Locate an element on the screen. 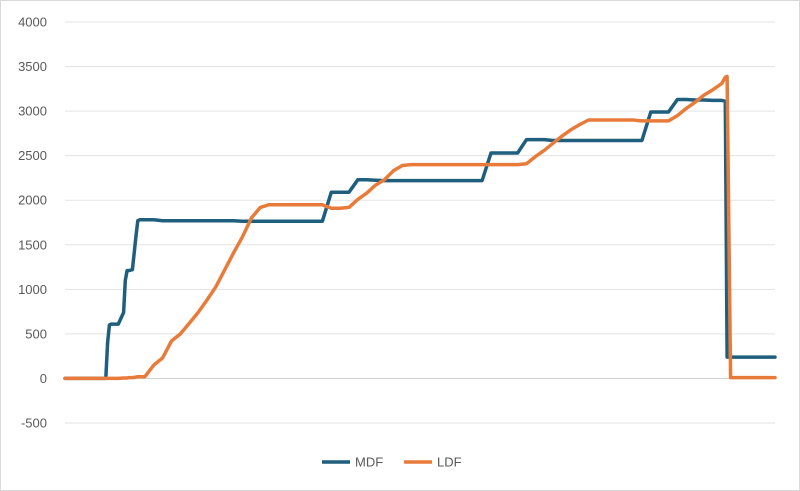 The image size is (800, 491). y-tick-label: 1000 is located at coordinates (32, 289).